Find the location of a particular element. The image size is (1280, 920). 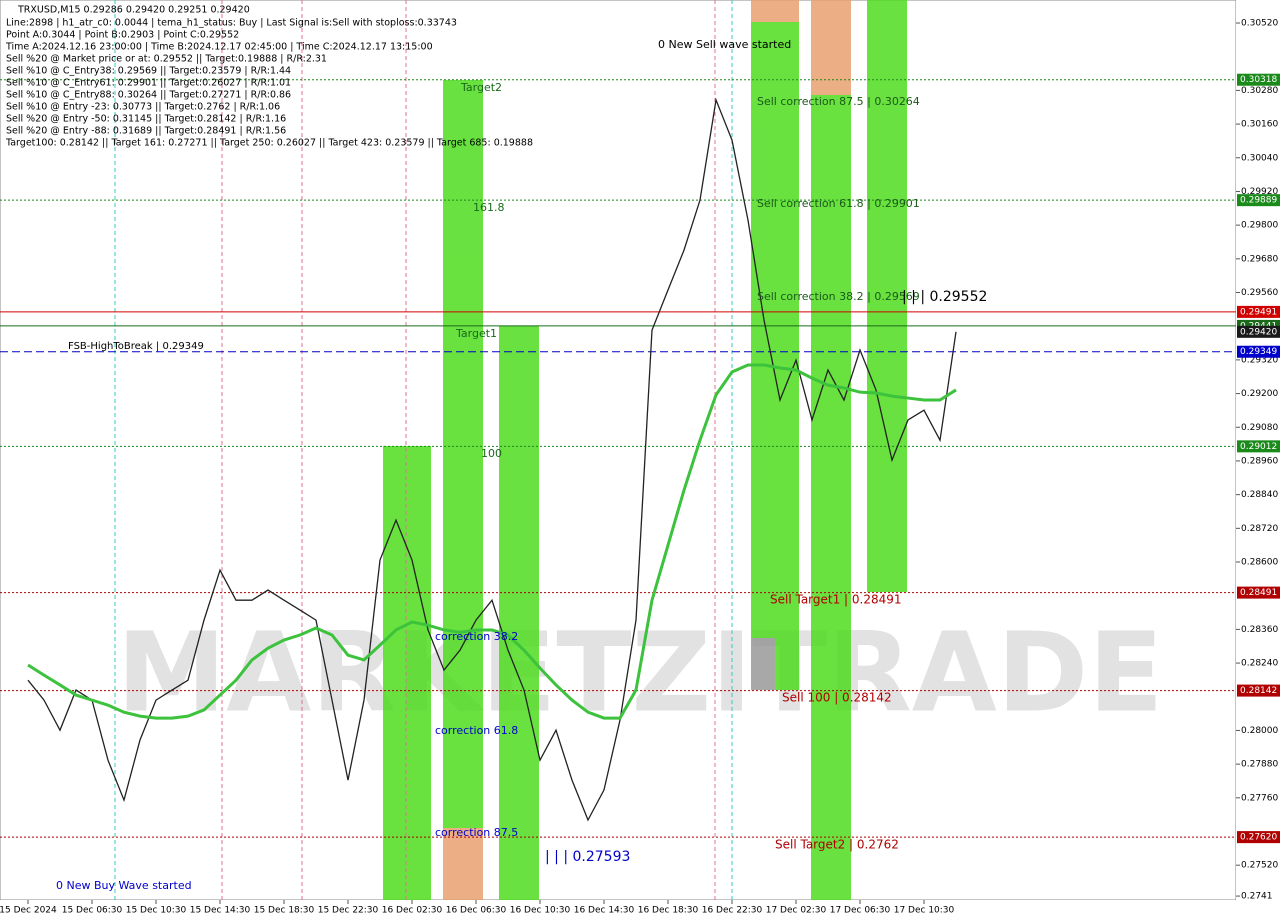

level-label: 0.30318 is located at coordinates (1258, 80).